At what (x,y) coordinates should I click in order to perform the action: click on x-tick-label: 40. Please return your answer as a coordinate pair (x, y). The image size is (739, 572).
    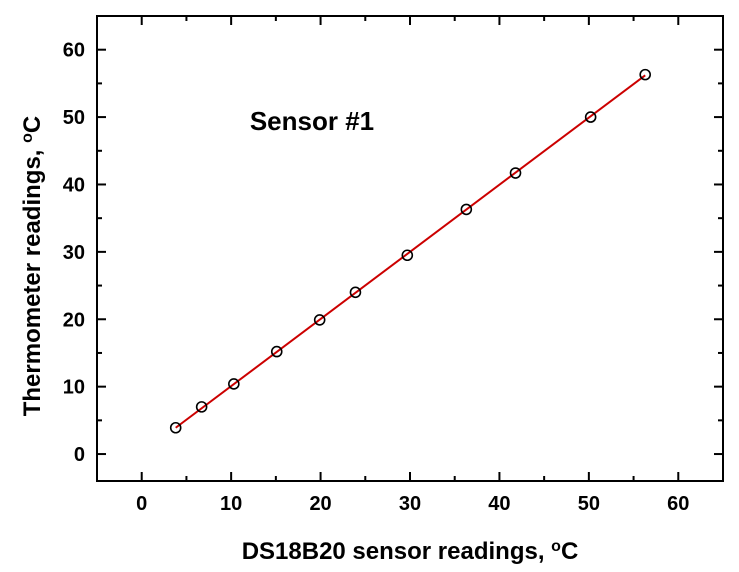
    Looking at the image, I should click on (499, 504).